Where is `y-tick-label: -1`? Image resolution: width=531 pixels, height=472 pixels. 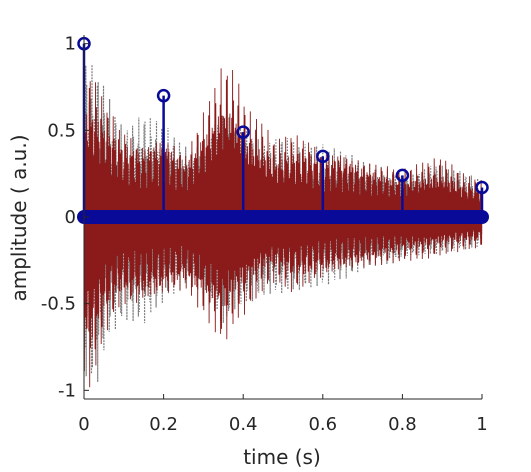
y-tick-label: -1 is located at coordinates (67, 390).